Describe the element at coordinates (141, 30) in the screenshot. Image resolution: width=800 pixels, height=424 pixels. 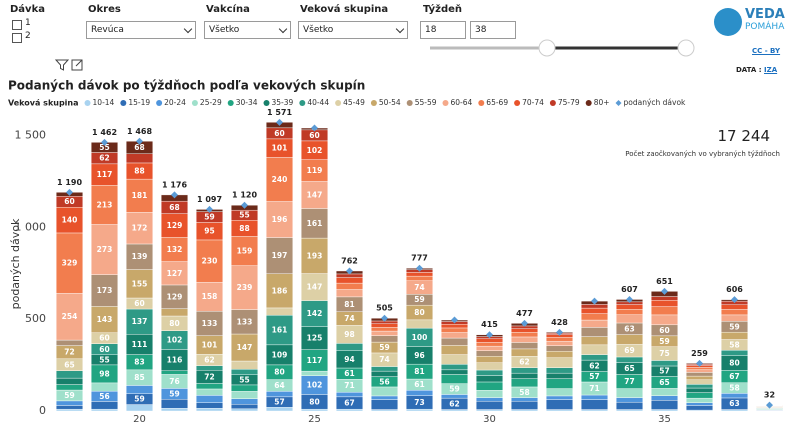
I see `dropdown: Revúca` at that location.